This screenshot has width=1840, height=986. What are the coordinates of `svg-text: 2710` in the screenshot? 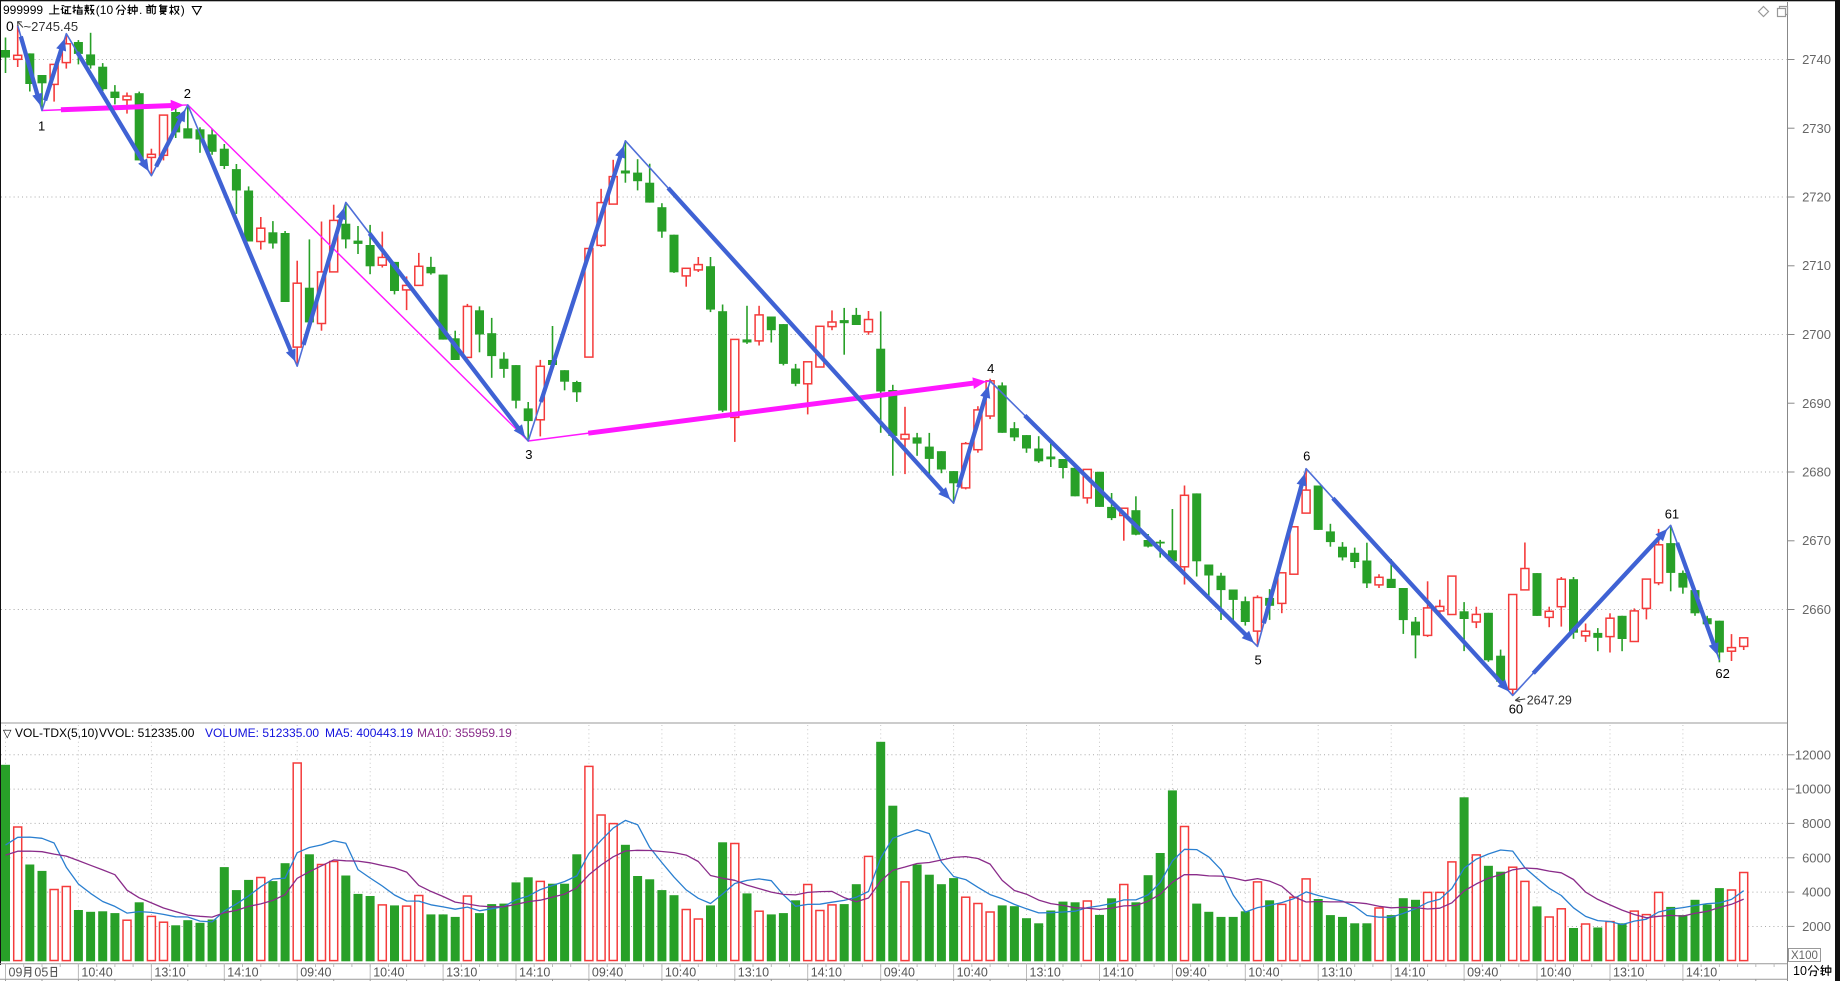 It's located at (1816, 265).